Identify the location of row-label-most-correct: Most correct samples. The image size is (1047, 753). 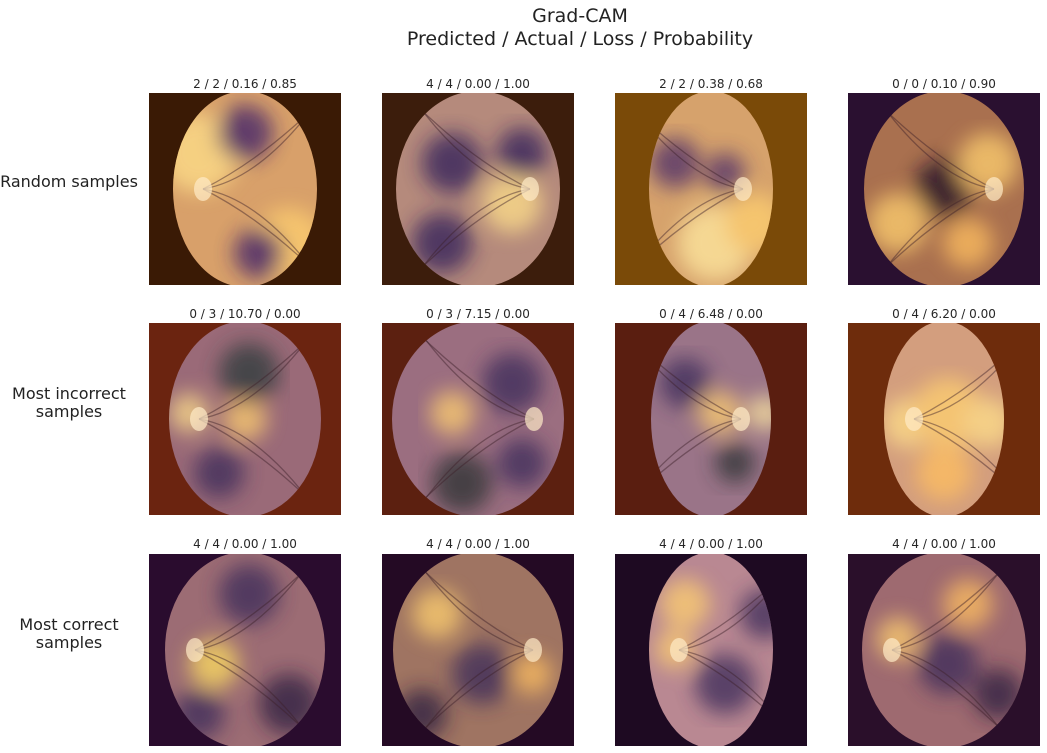
(69, 633).